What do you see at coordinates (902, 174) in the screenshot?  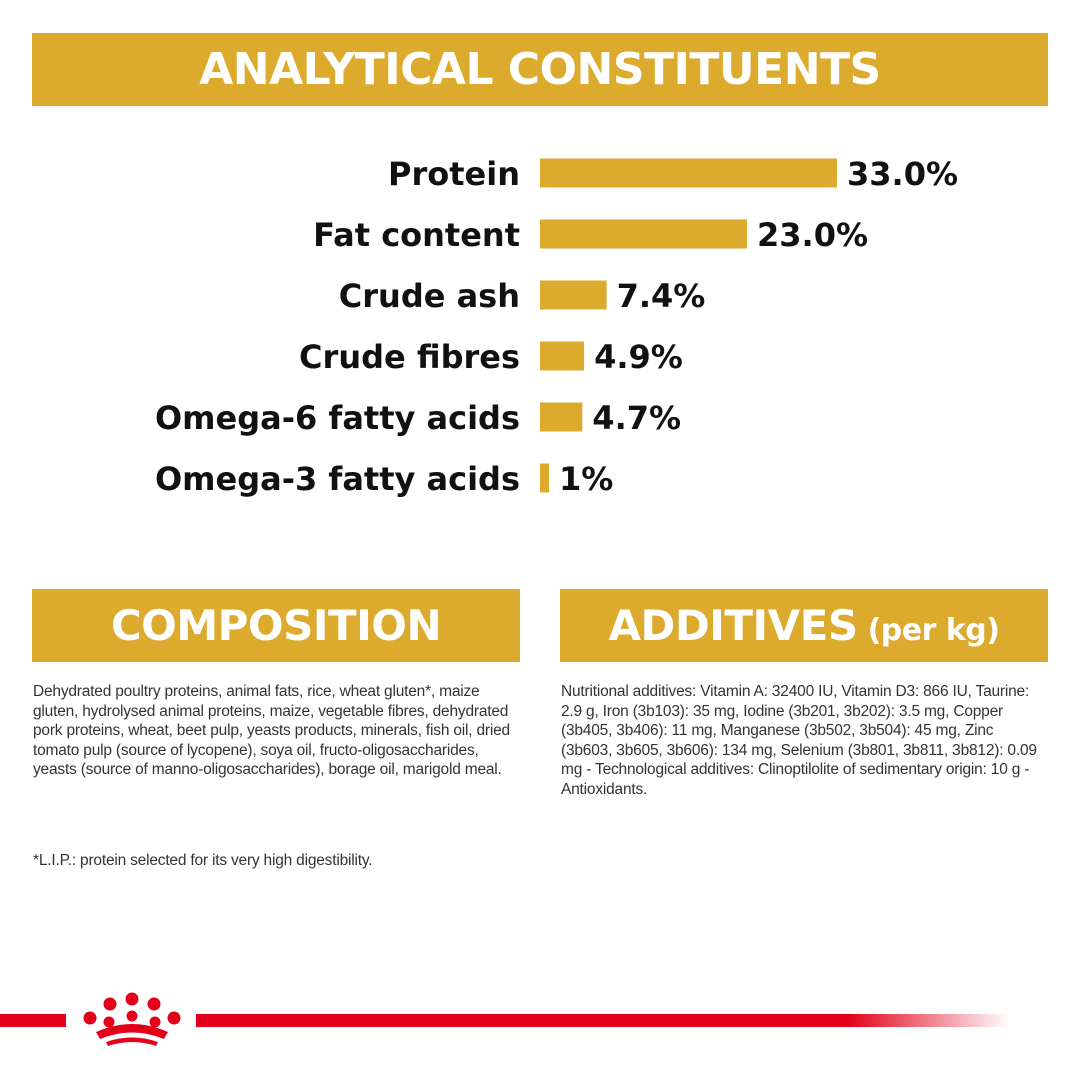 I see `value-label: 33.0%` at bounding box center [902, 174].